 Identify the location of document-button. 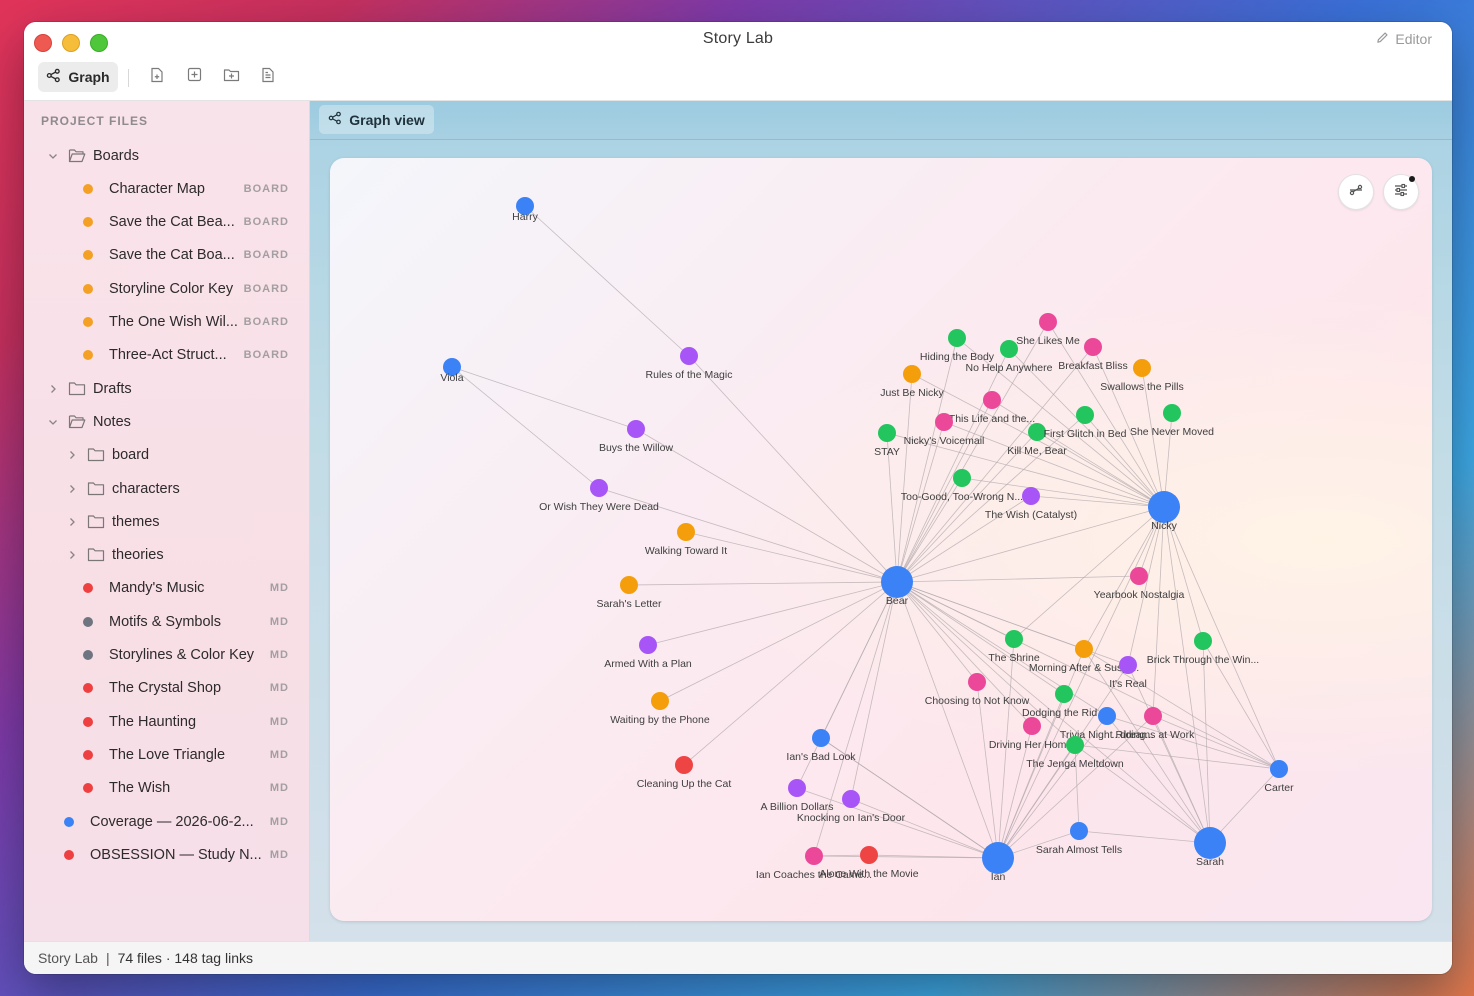
(268, 76).